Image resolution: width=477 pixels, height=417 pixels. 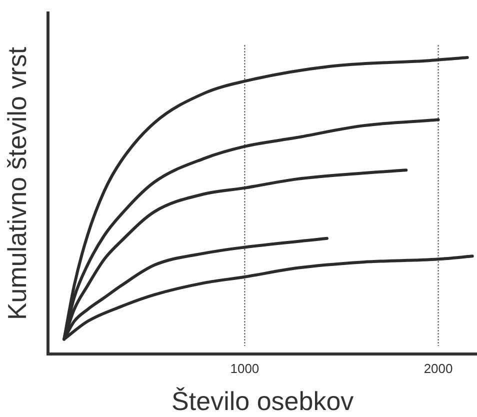 I want to click on x-axis-title: Število osebkov, so click(x=263, y=401).